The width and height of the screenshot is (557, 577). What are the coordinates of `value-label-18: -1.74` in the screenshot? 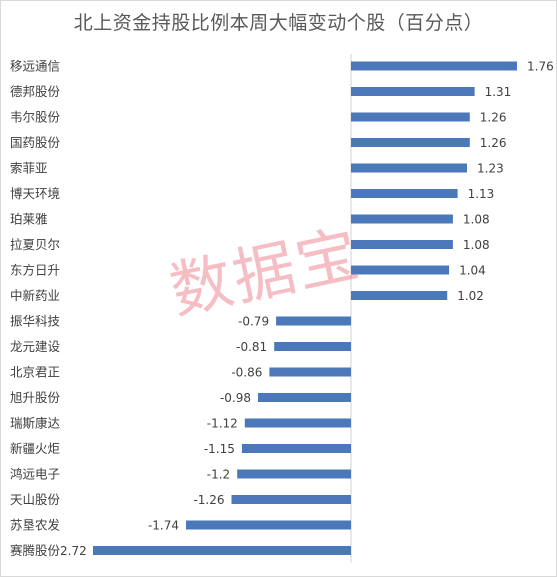 It's located at (163, 526).